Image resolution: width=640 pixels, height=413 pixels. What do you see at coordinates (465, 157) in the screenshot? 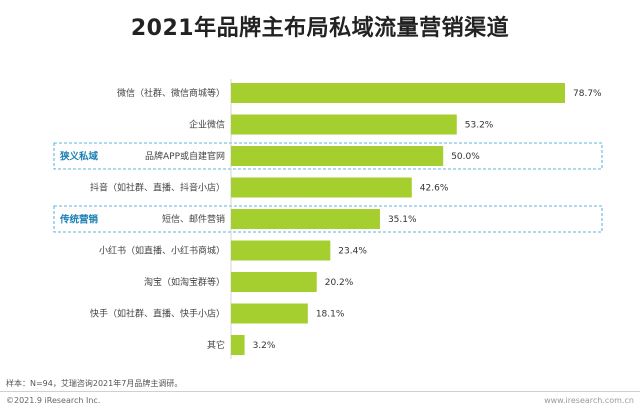
I see `value-label: 50.0%` at bounding box center [465, 157].